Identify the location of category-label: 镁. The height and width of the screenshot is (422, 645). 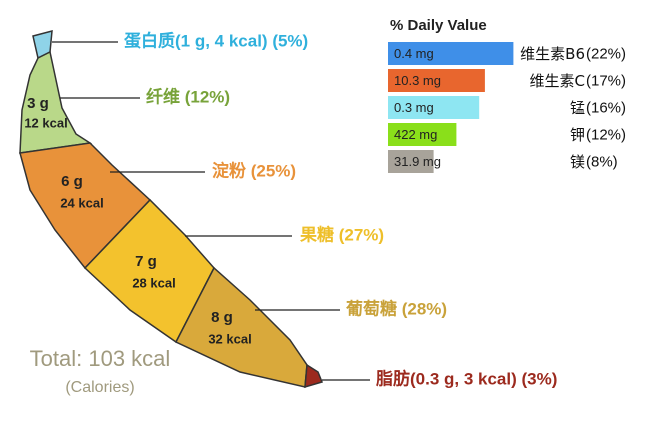
(577, 162).